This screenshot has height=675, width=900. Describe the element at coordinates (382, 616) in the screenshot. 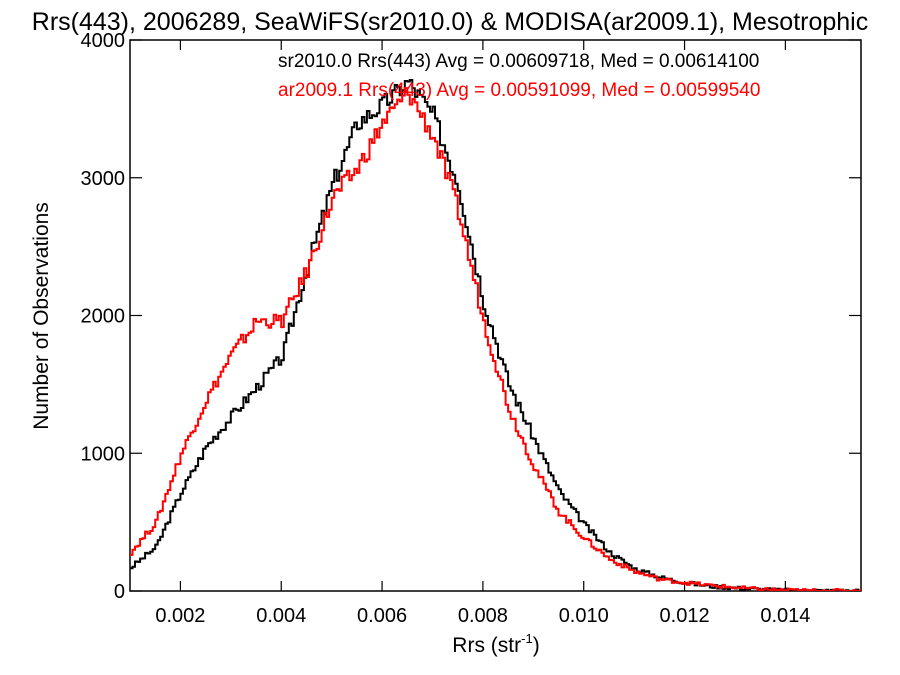

I see `x-tick-label: 0.006` at that location.